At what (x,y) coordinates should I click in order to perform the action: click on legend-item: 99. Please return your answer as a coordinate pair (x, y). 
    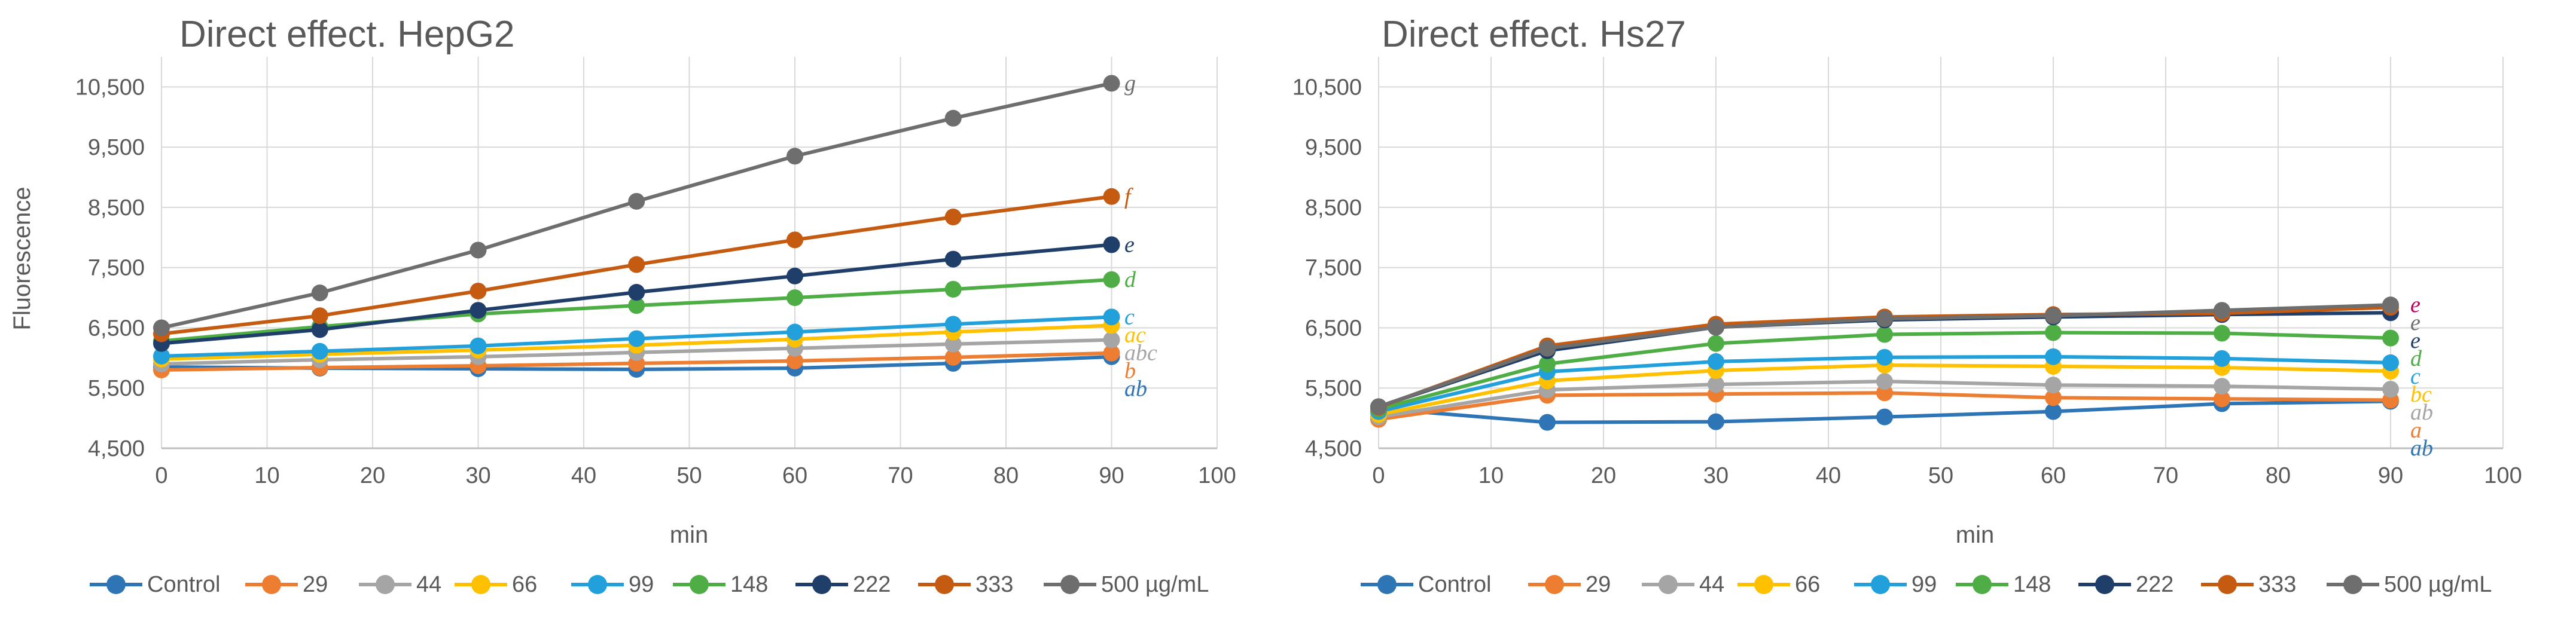
    Looking at the image, I should click on (1896, 585).